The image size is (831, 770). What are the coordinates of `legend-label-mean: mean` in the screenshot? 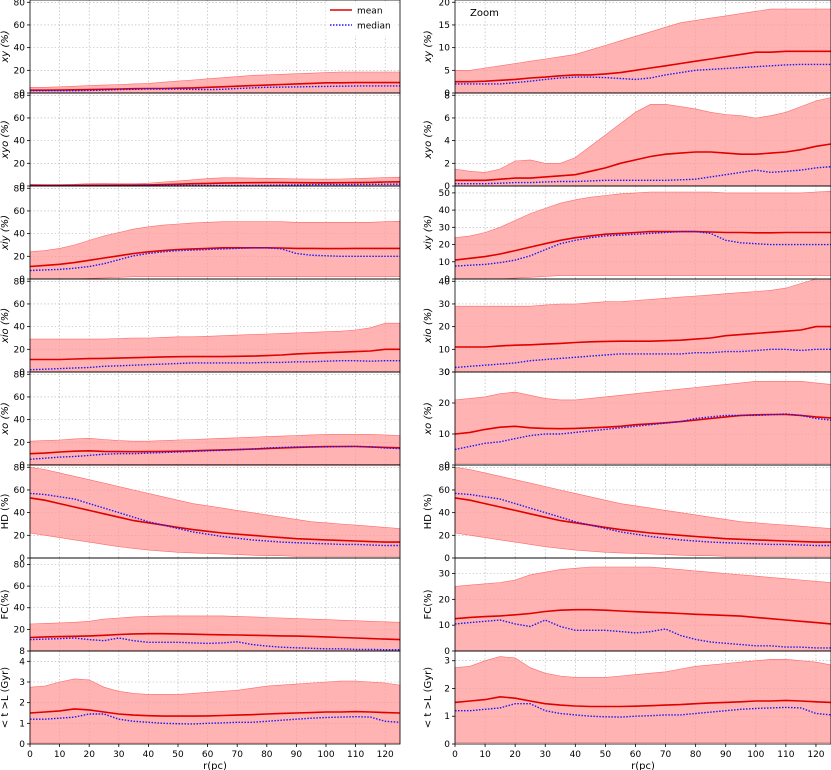 It's located at (370, 12).